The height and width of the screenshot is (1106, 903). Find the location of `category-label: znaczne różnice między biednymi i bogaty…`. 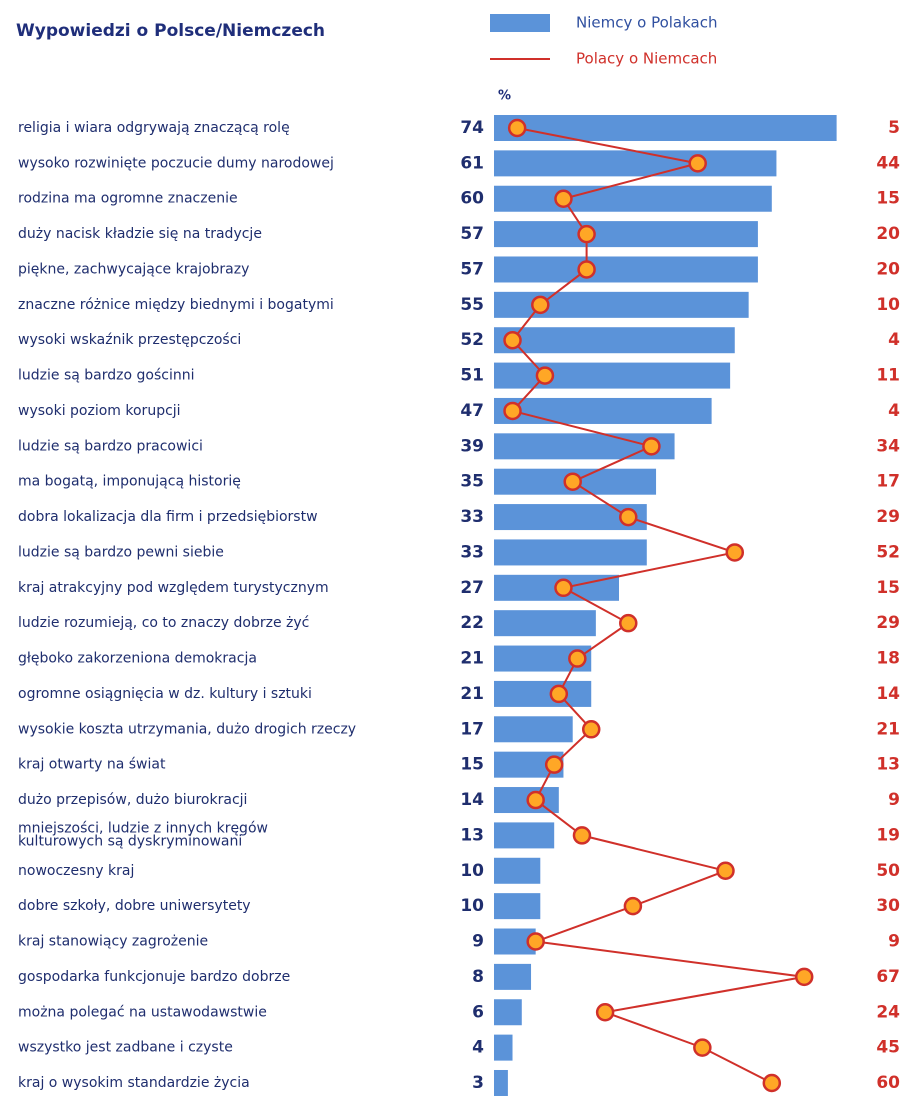

category-label: znaczne różnice między biednymi i bogaty… is located at coordinates (176, 305).